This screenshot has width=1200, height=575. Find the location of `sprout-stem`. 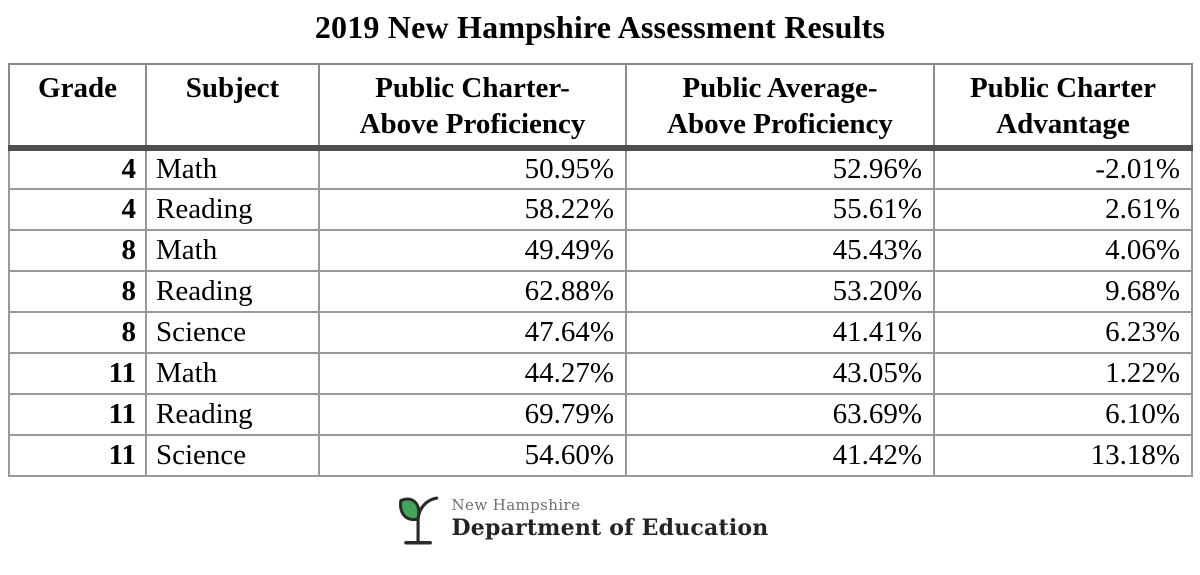

sprout-stem is located at coordinates (427, 520).